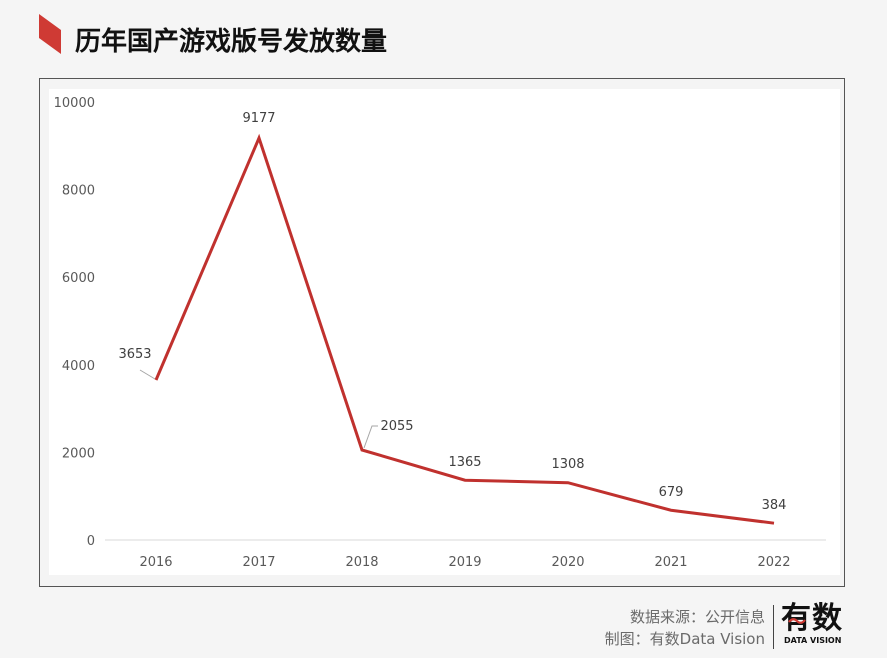 Image resolution: width=887 pixels, height=658 pixels. I want to click on data-label: 1308, so click(567, 464).